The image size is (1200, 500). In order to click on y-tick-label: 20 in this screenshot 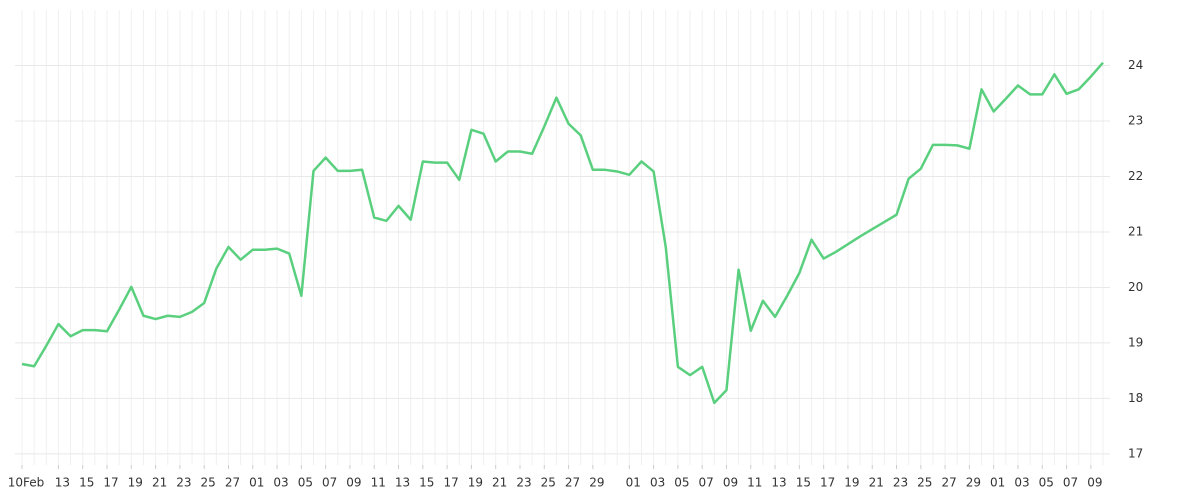, I will do `click(1135, 287)`.